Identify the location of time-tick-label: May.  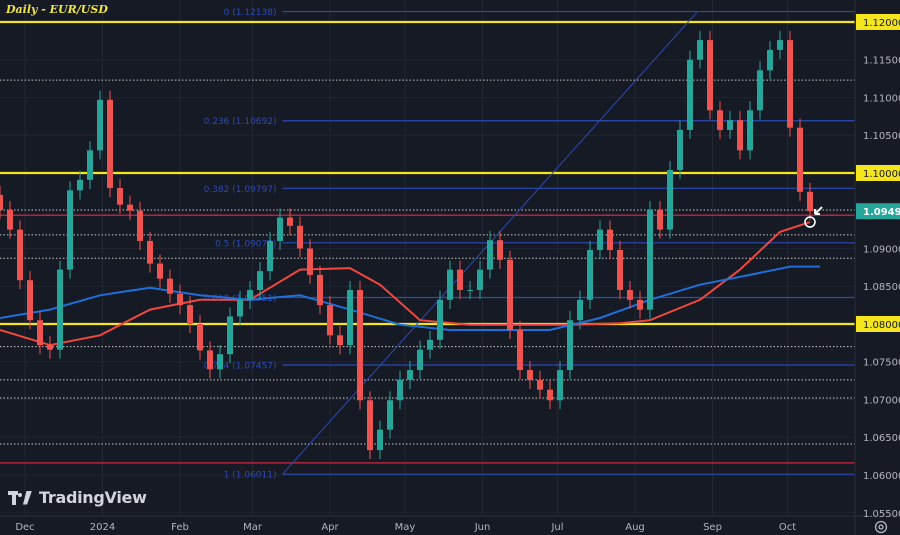
(405, 527).